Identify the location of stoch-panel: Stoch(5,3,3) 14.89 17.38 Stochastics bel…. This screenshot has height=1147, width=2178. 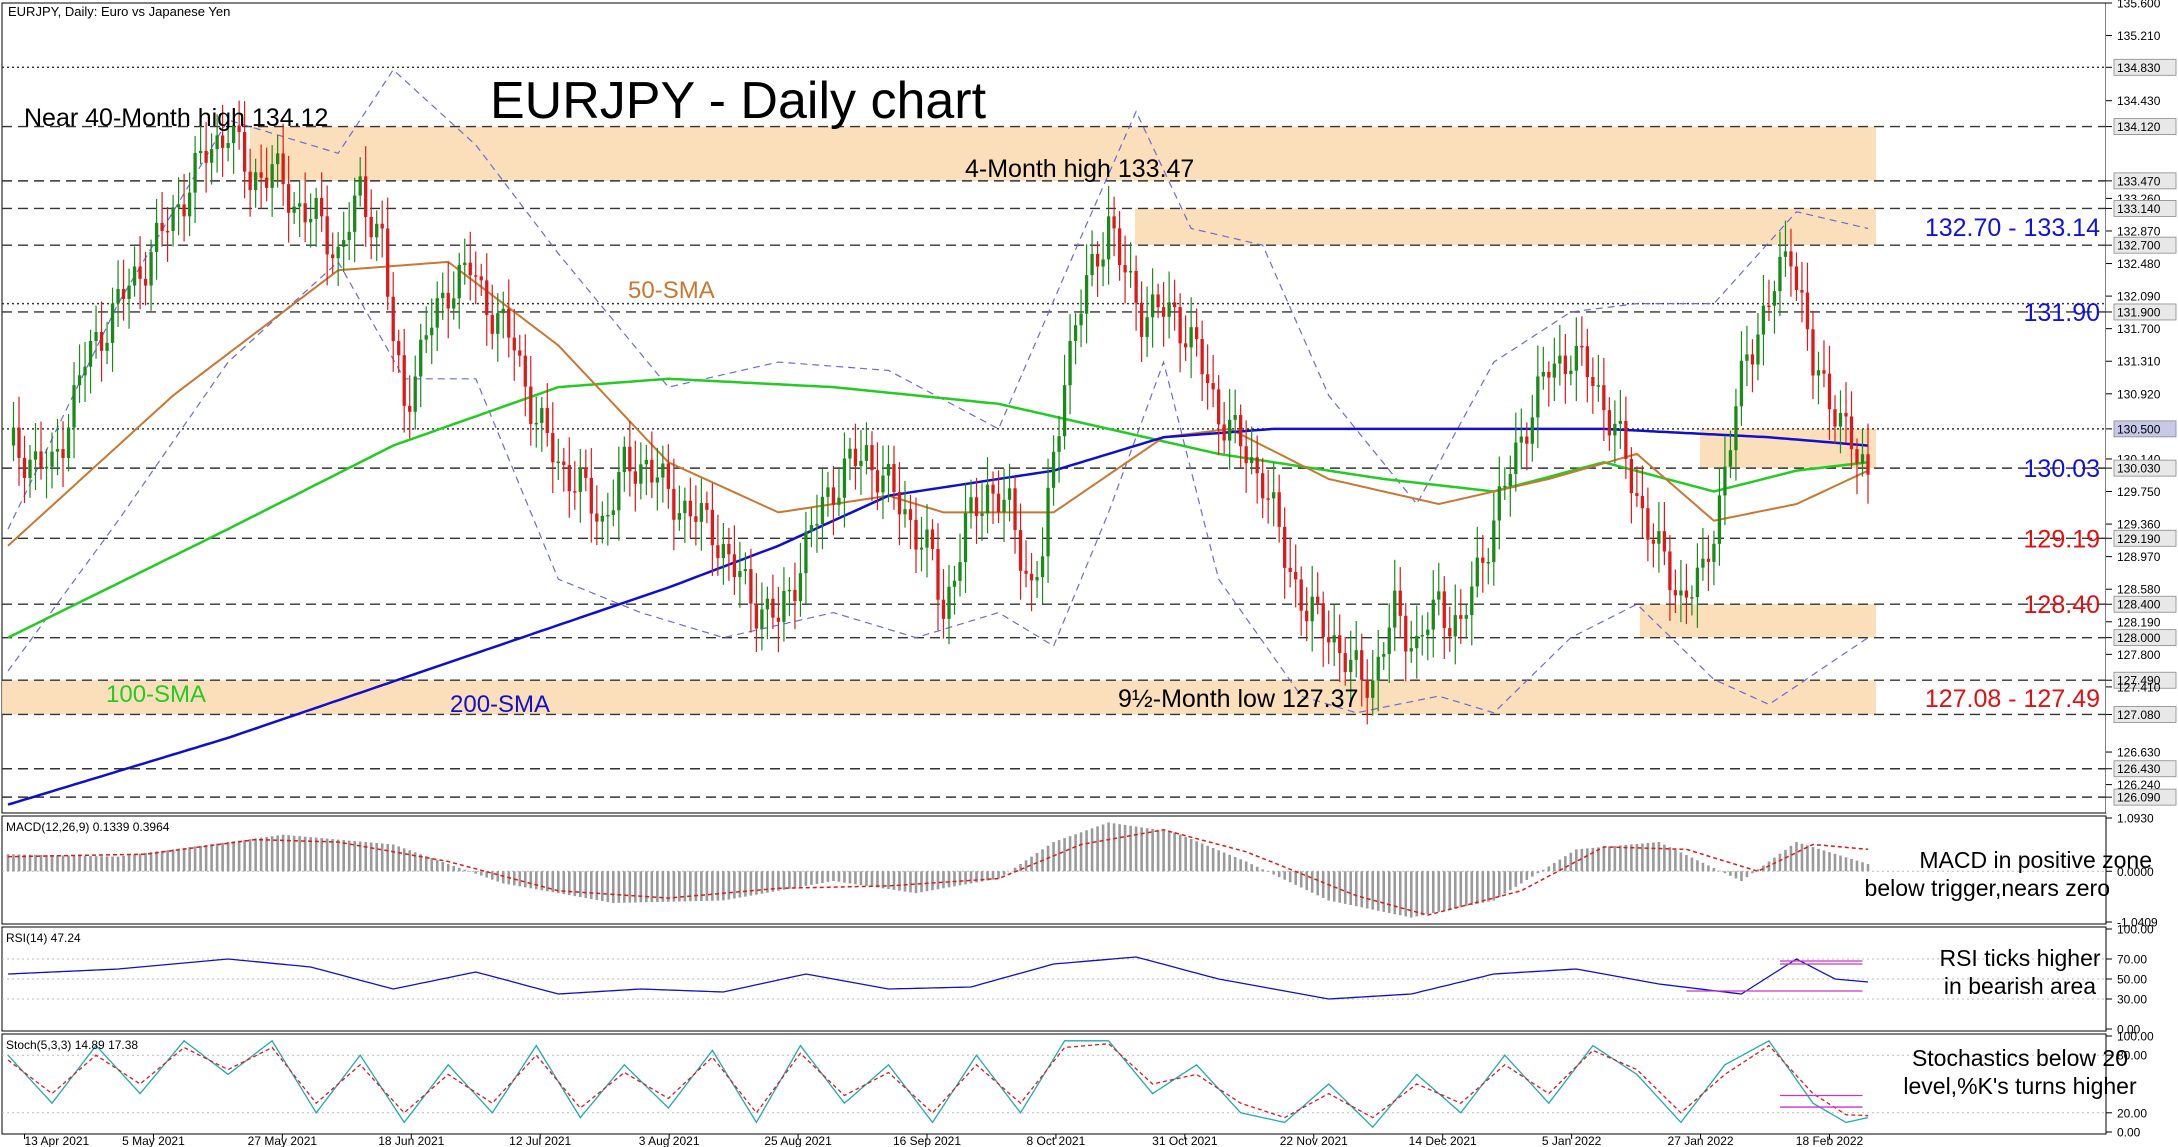
(1069, 1084).